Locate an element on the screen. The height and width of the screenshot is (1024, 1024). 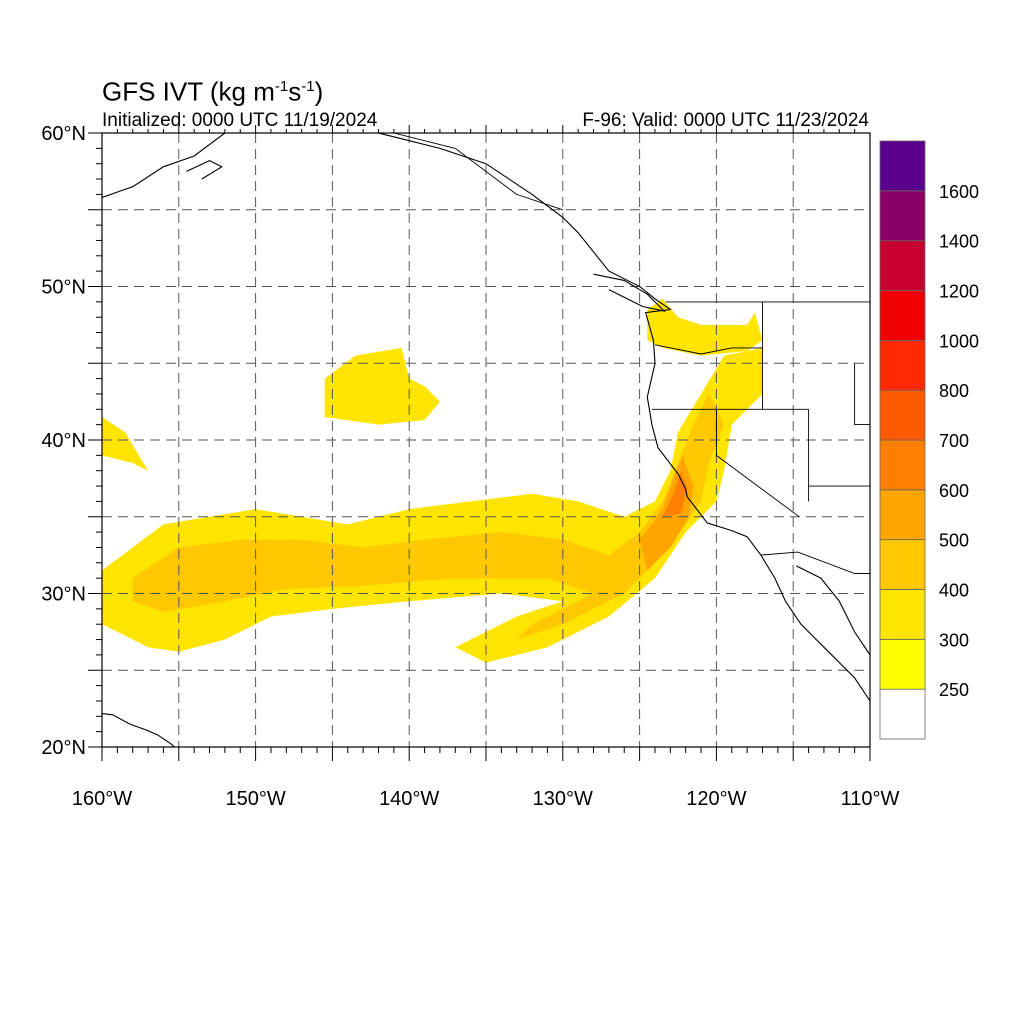
colorbar-label: 400 is located at coordinates (954, 591).